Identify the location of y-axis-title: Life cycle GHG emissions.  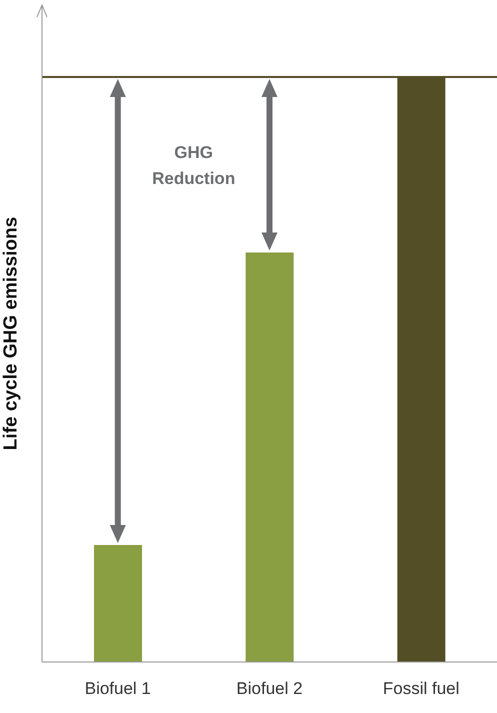
(11, 333).